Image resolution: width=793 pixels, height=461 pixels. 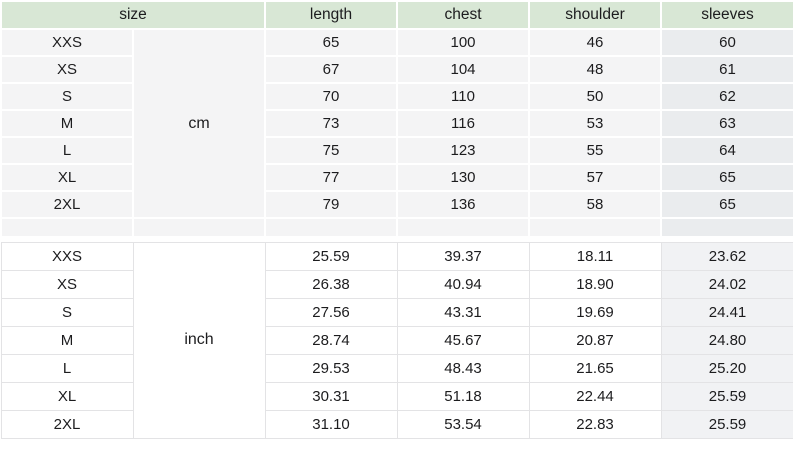 I want to click on shoulder-cell: 58, so click(x=595, y=204).